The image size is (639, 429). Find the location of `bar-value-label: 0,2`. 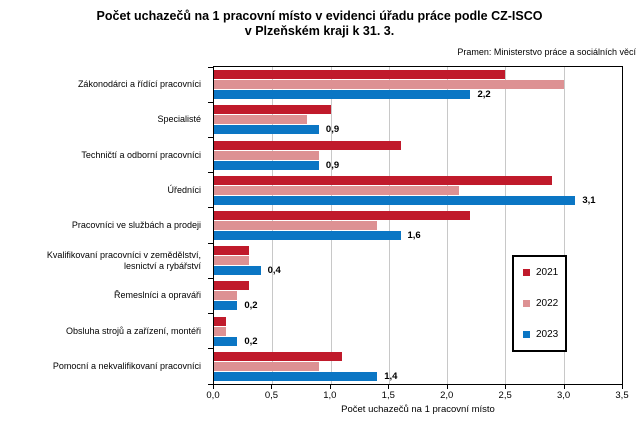

bar-value-label: 0,2 is located at coordinates (251, 306).